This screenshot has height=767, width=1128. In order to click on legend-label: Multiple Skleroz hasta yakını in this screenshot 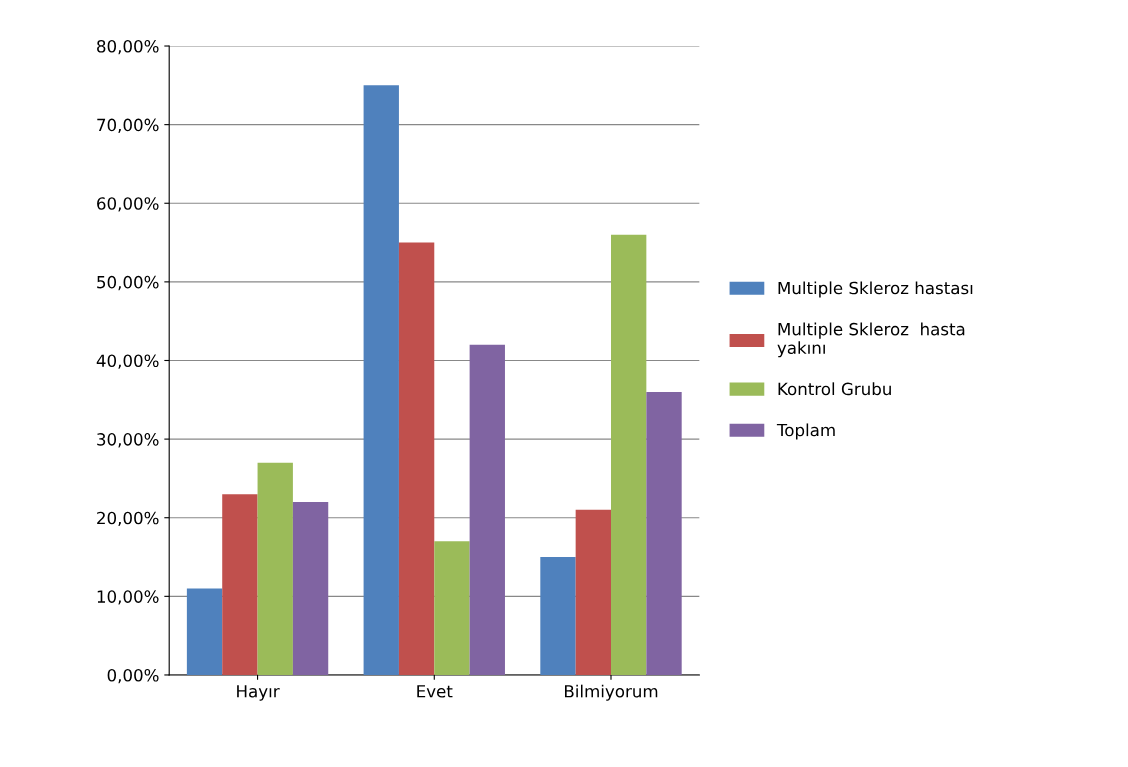, I will do `click(871, 340)`.